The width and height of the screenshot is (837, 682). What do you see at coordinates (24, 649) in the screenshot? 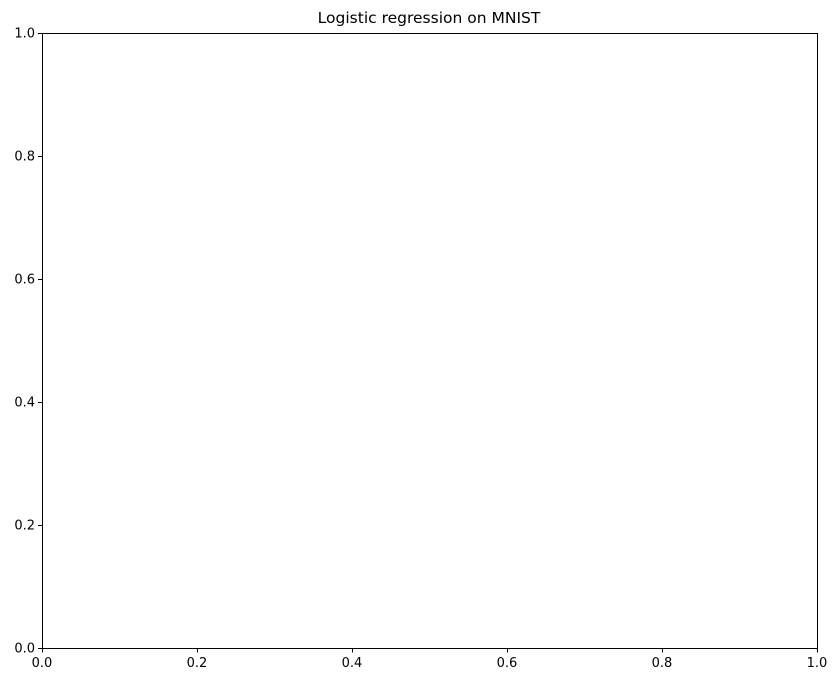
I see `y-tick-label: 0.0` at bounding box center [24, 649].